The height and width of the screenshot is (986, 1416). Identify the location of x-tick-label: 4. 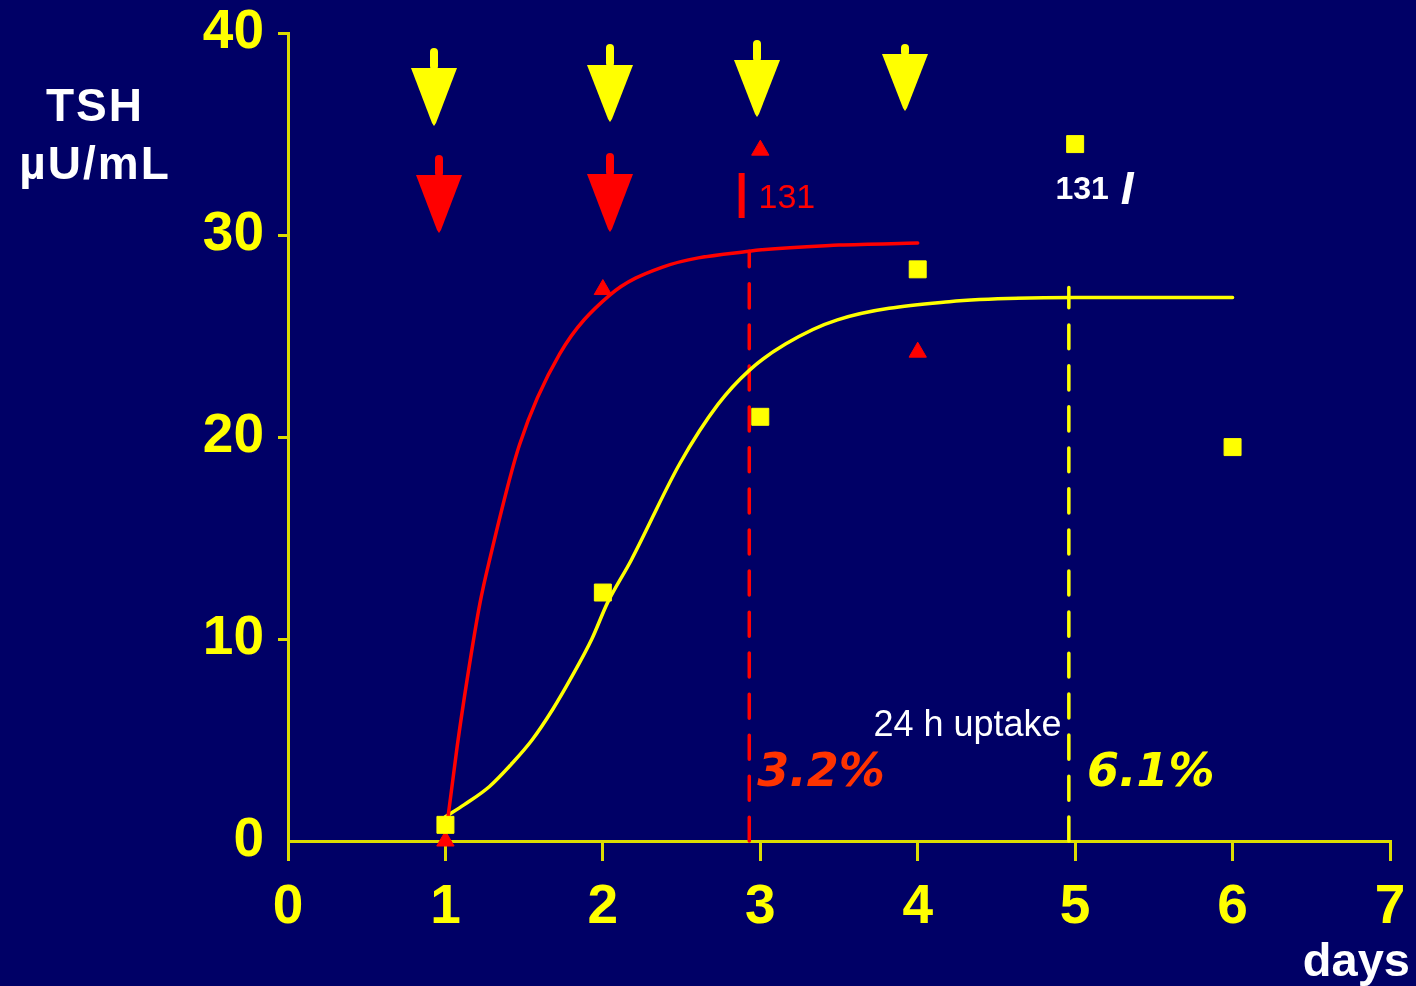
(918, 904).